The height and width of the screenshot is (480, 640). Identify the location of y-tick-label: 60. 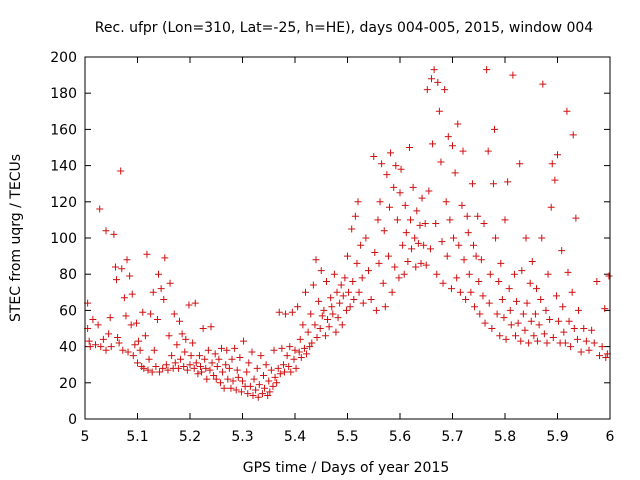
(68, 311).